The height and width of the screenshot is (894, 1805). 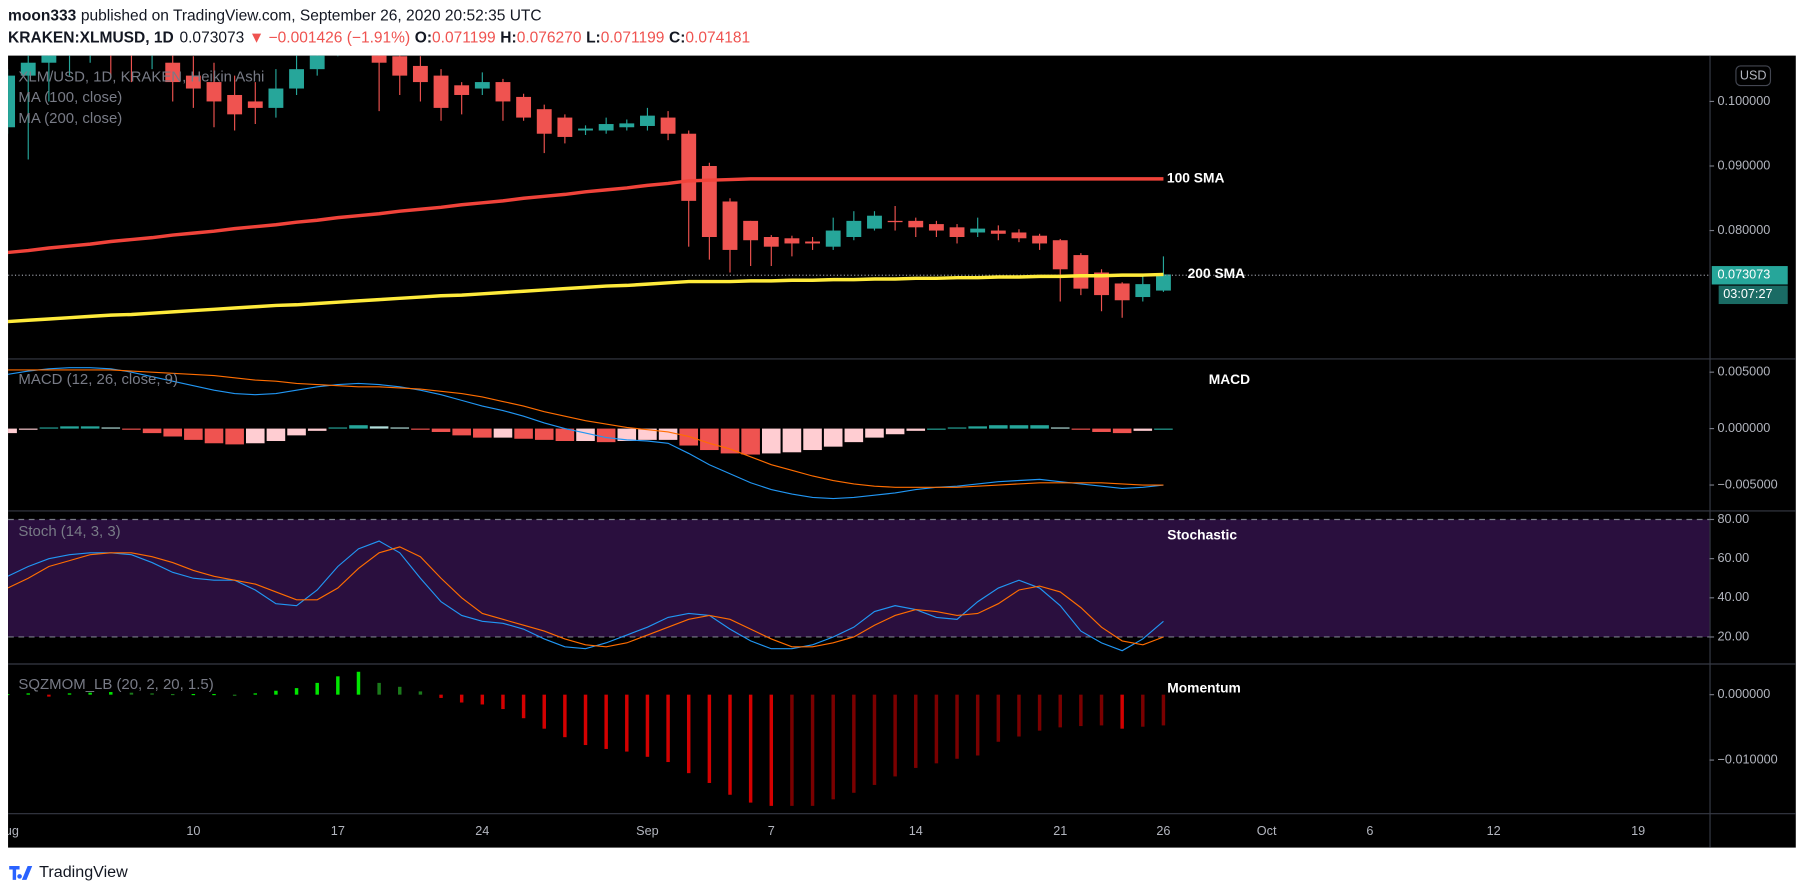 I want to click on x-tick-label: 14, so click(x=916, y=831).